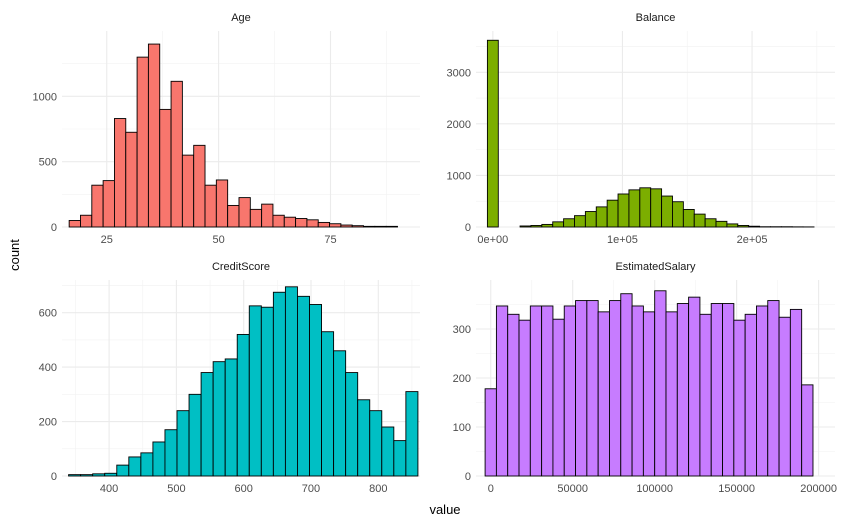 Image resolution: width=854 pixels, height=524 pixels. Describe the element at coordinates (459, 125) in the screenshot. I see `y-tick-label: 2000` at that location.